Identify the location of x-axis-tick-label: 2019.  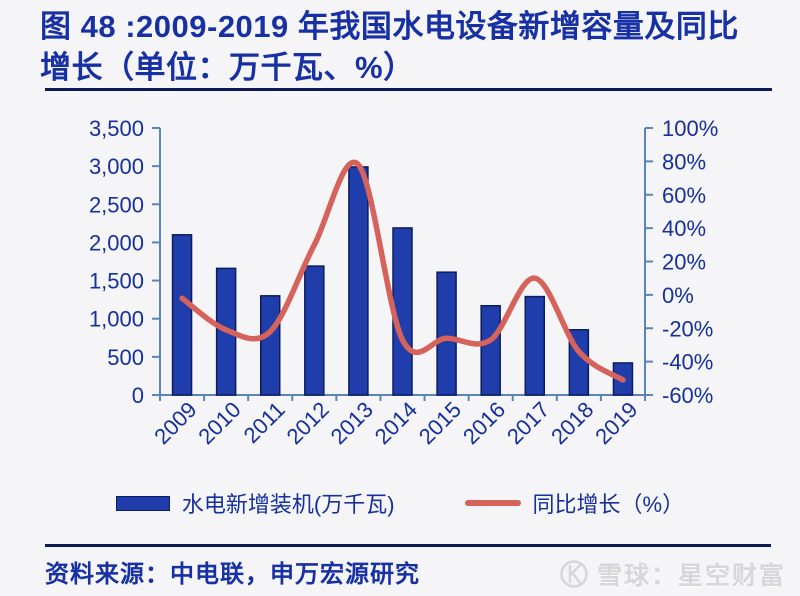
(616, 423).